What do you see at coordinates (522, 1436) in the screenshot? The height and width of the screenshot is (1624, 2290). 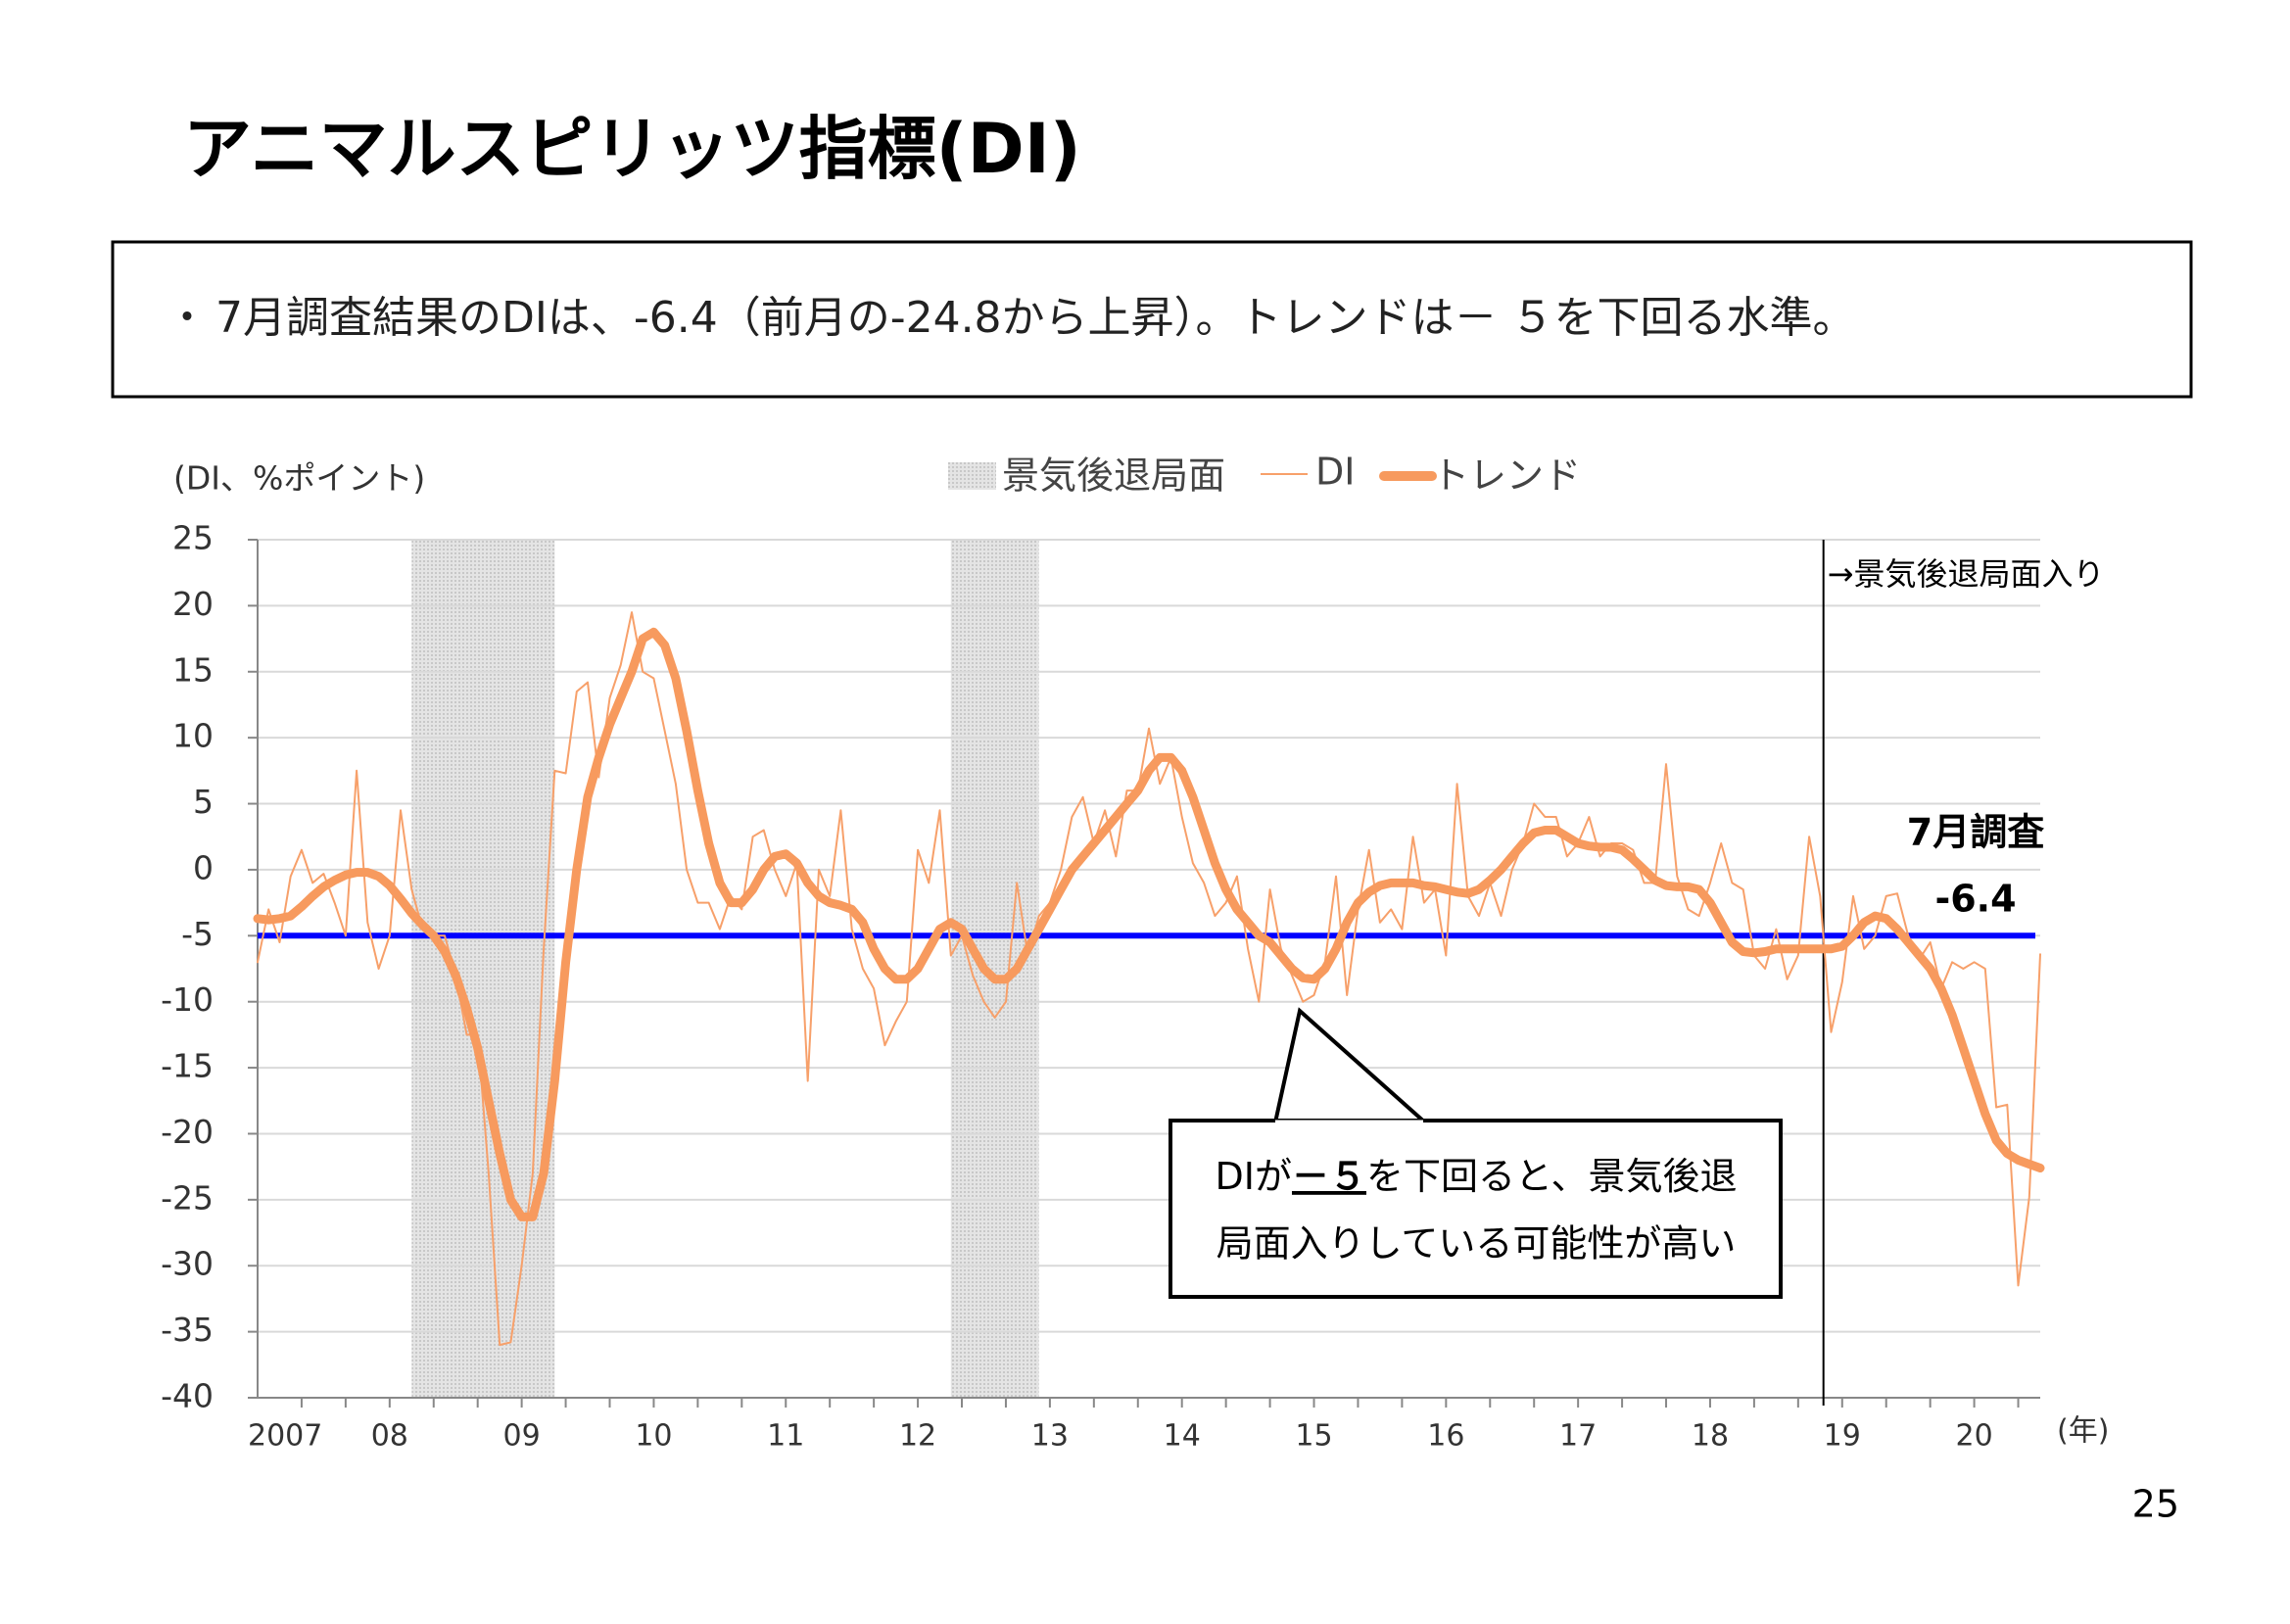 I see `x-tick-label: 09` at bounding box center [522, 1436].